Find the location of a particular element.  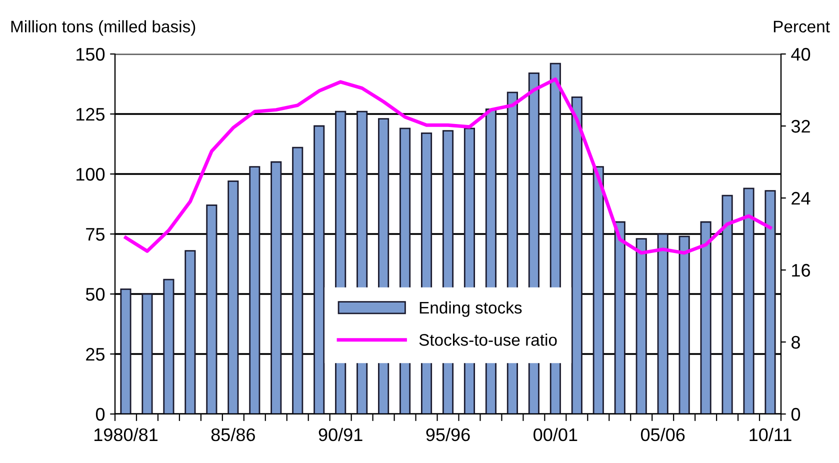

y2-tick-label: 0 is located at coordinates (795, 414).